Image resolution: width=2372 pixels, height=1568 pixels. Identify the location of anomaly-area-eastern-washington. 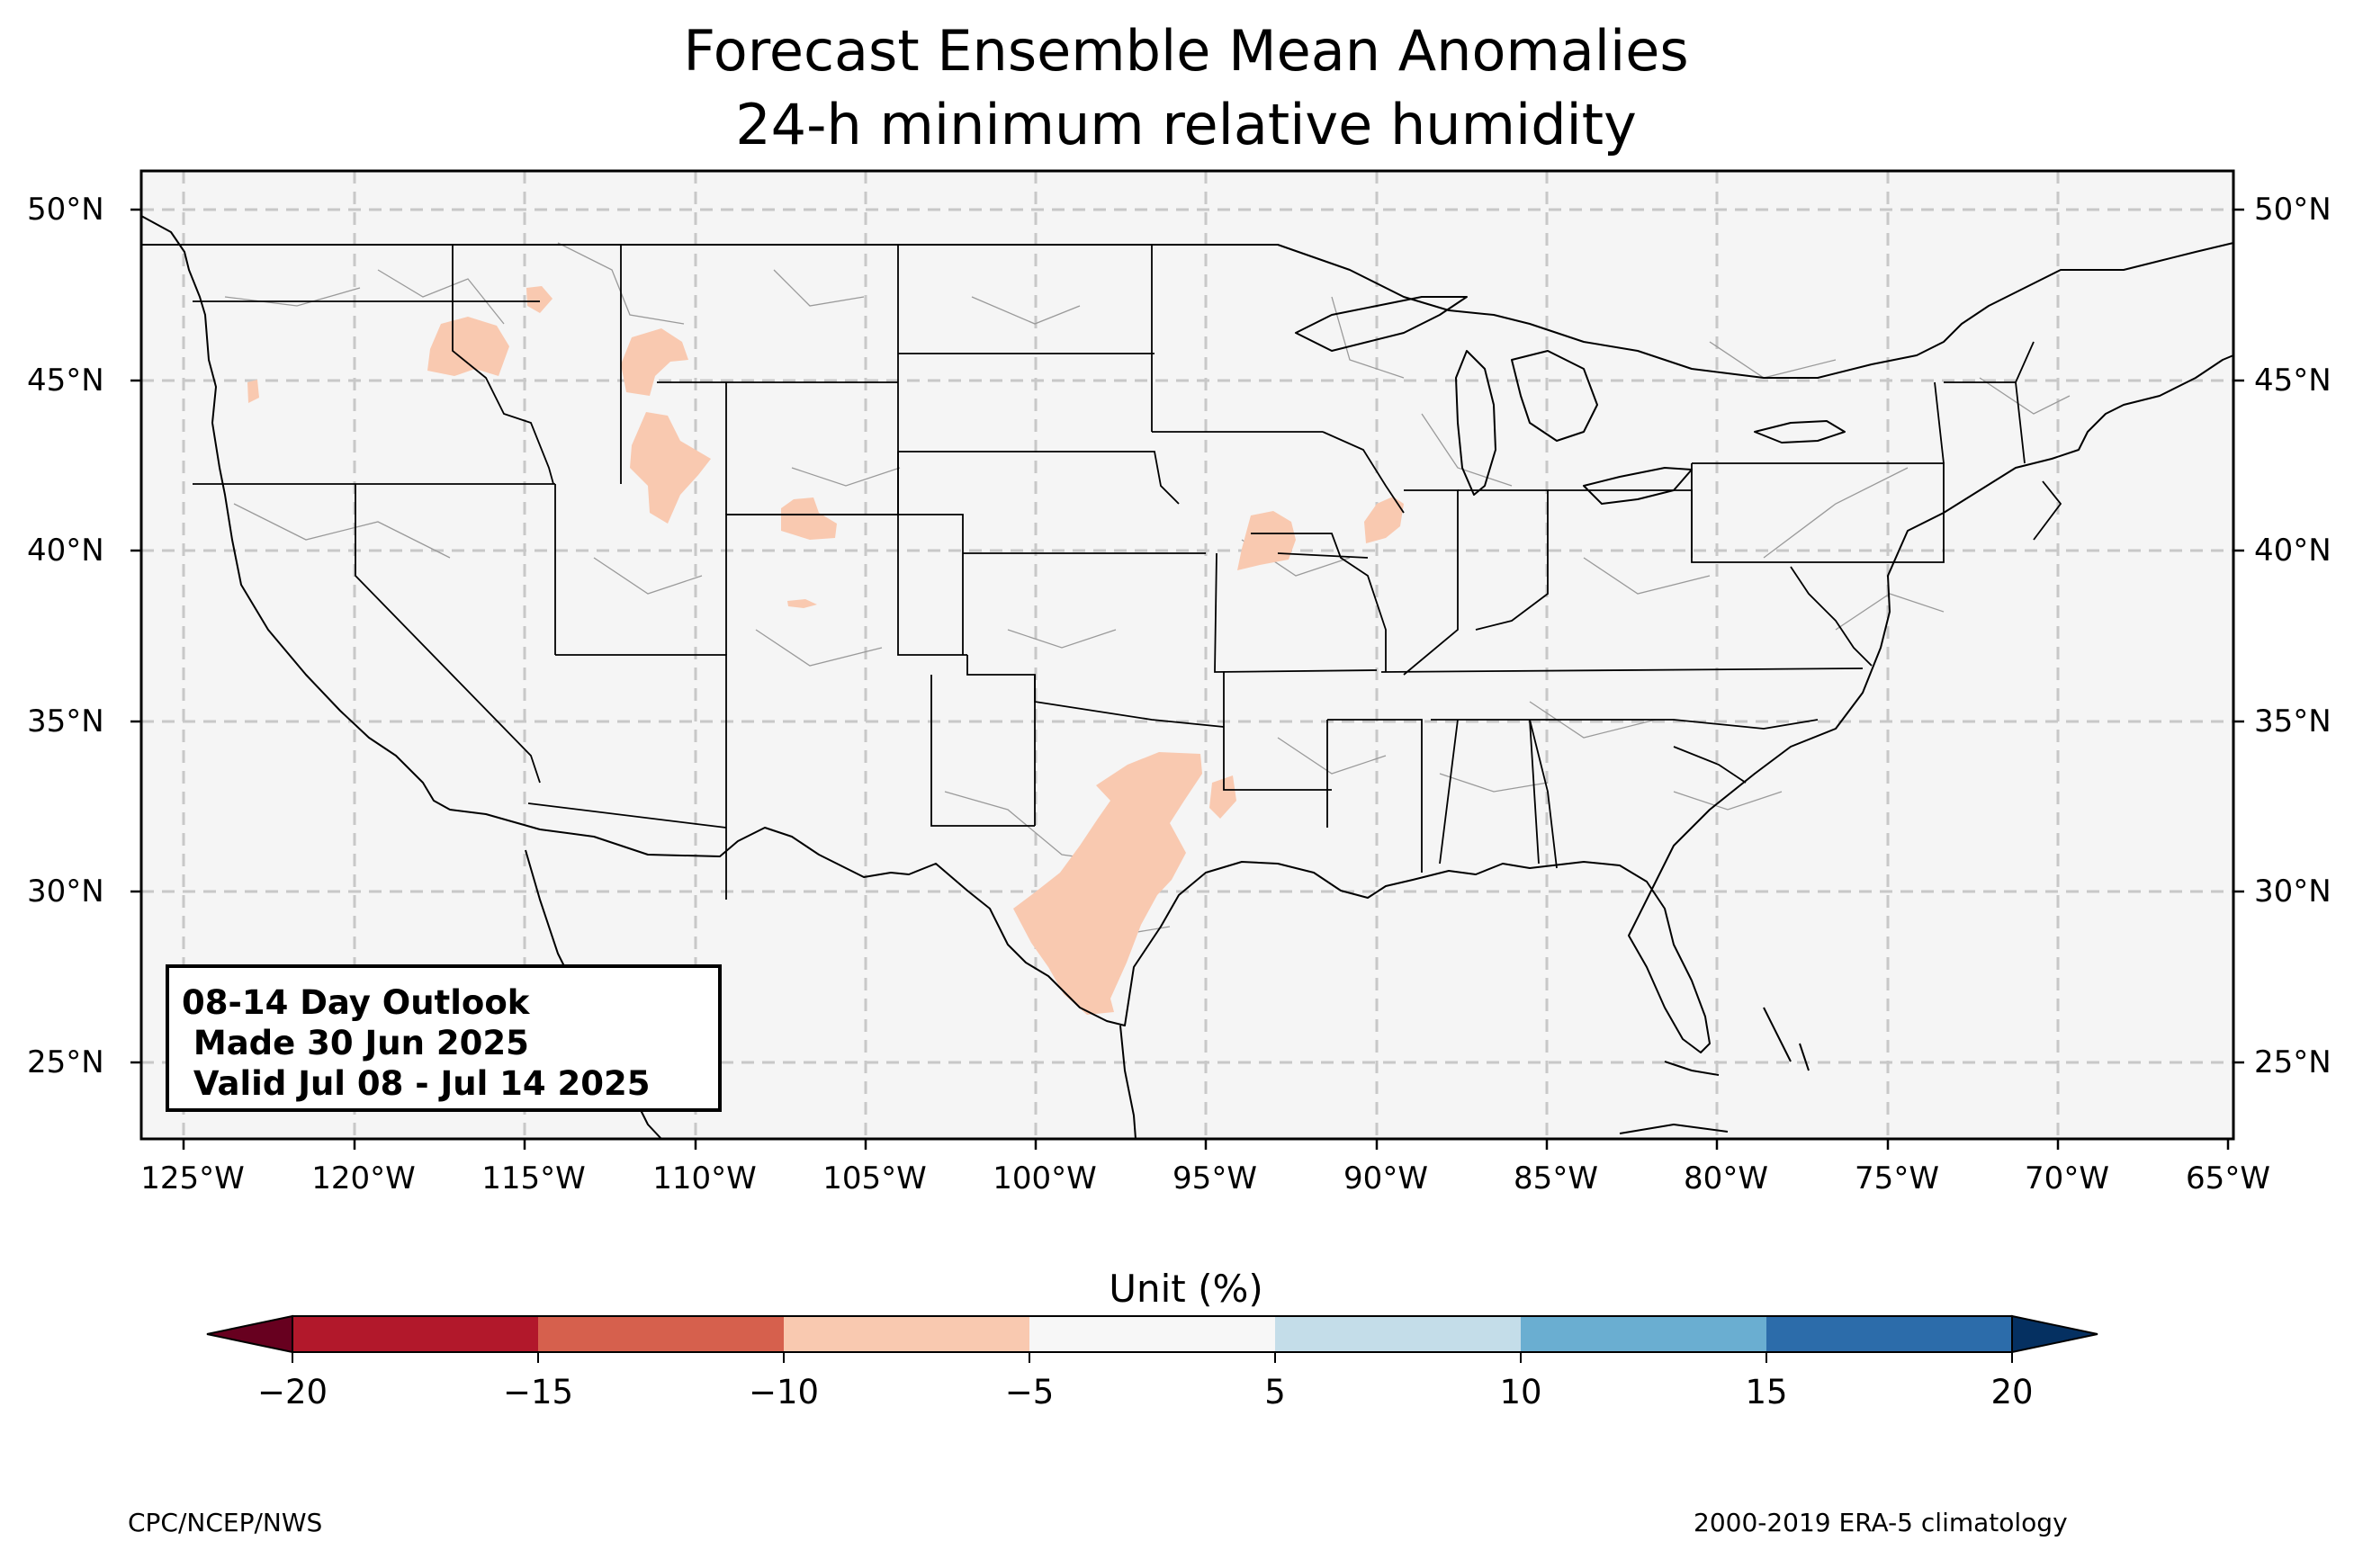
(253, 391).